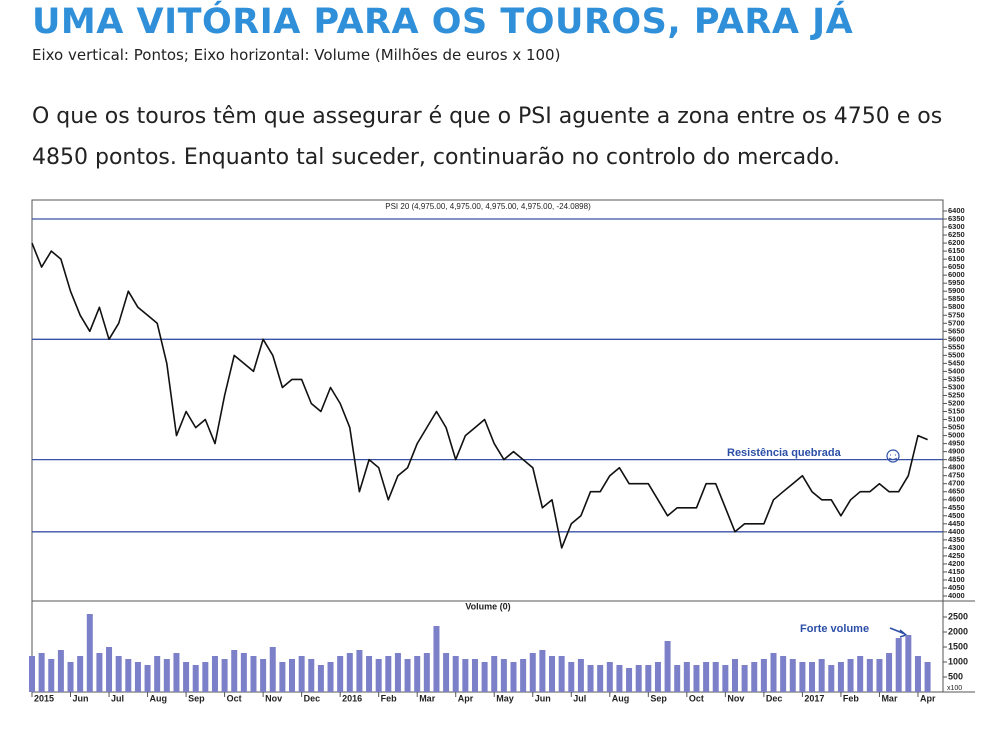 The height and width of the screenshot is (737, 1000). What do you see at coordinates (956, 394) in the screenshot?
I see `y-tick-label: 5250` at bounding box center [956, 394].